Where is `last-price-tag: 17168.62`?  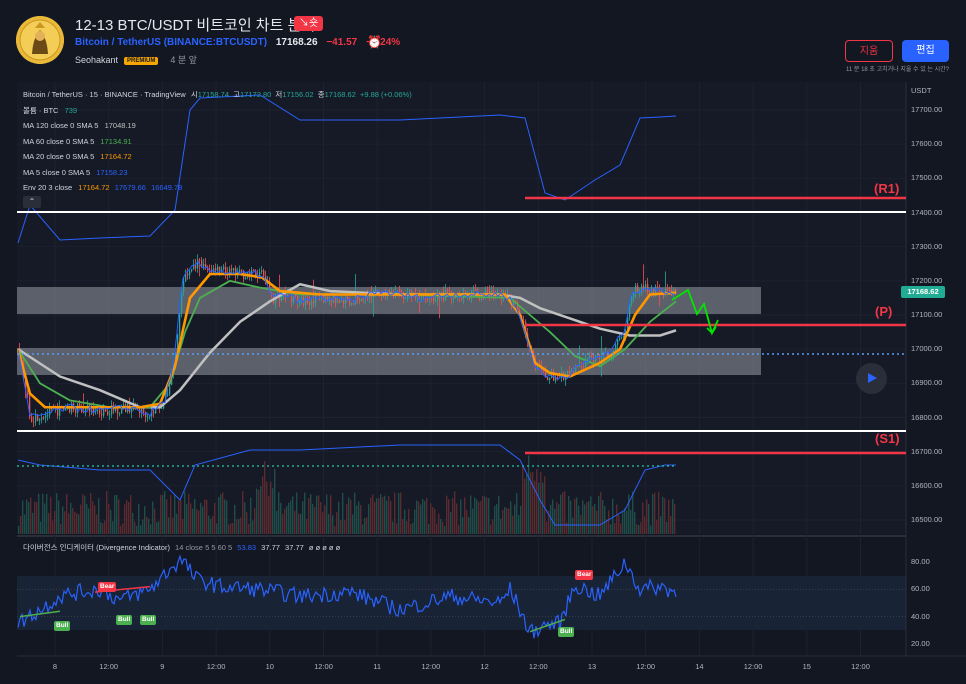 last-price-tag: 17168.62 is located at coordinates (923, 292).